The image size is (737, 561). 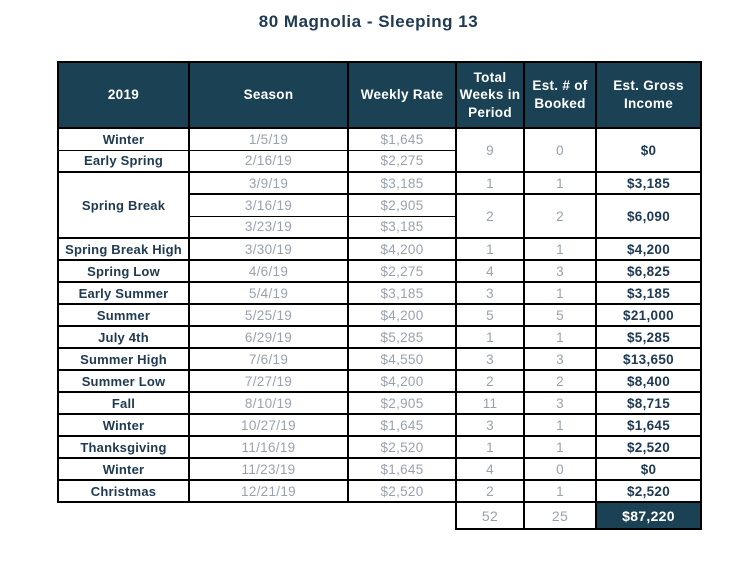 What do you see at coordinates (123, 95) in the screenshot?
I see `column-header: 2019` at bounding box center [123, 95].